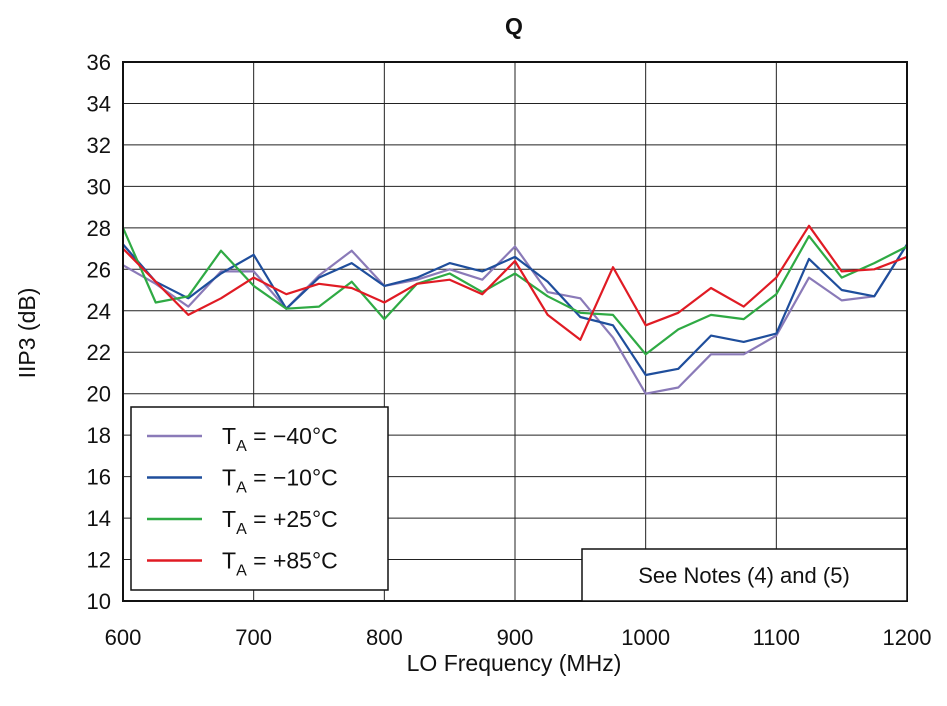 The width and height of the screenshot is (947, 706). Describe the element at coordinates (776, 637) in the screenshot. I see `x-tick-label: 1100` at that location.